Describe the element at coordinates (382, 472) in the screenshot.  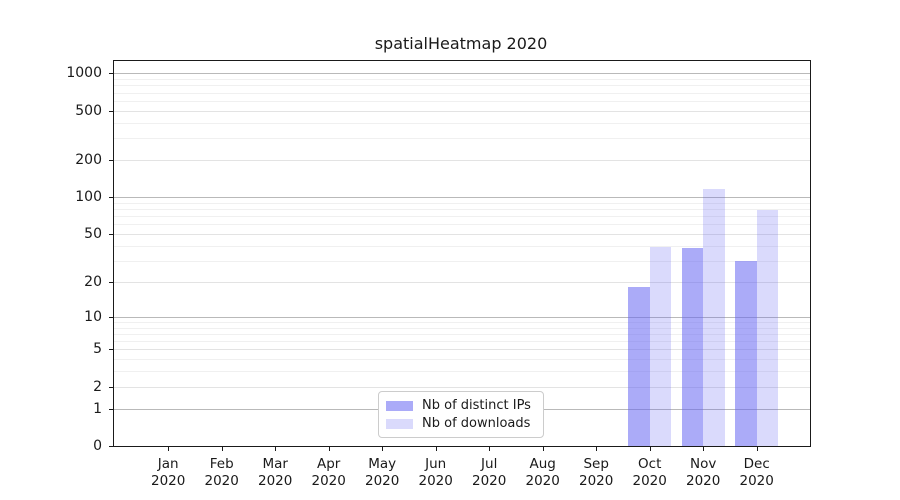
I see `x-tick-label: May 2020` at that location.